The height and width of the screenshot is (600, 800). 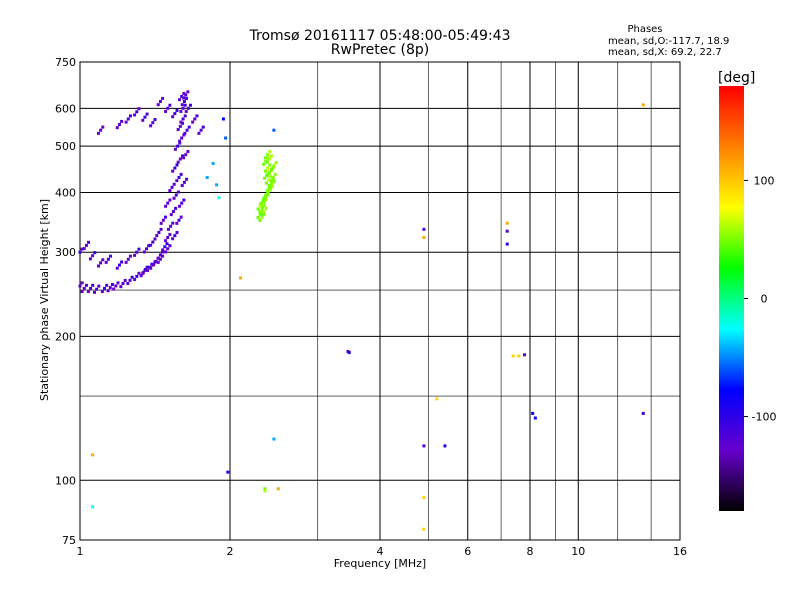 I want to click on x-axis-label: Frequency [MHz], so click(x=380, y=563).